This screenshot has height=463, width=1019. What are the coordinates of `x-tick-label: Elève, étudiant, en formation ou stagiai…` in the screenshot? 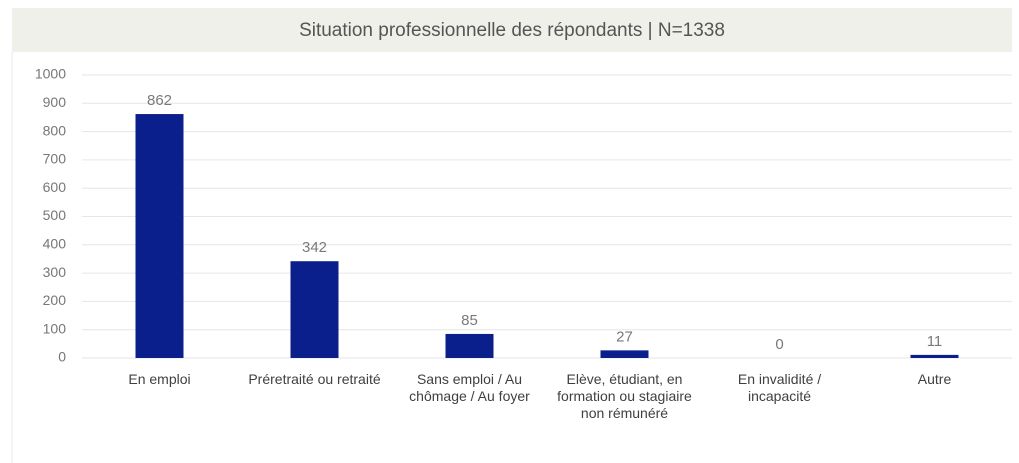 It's located at (624, 396).